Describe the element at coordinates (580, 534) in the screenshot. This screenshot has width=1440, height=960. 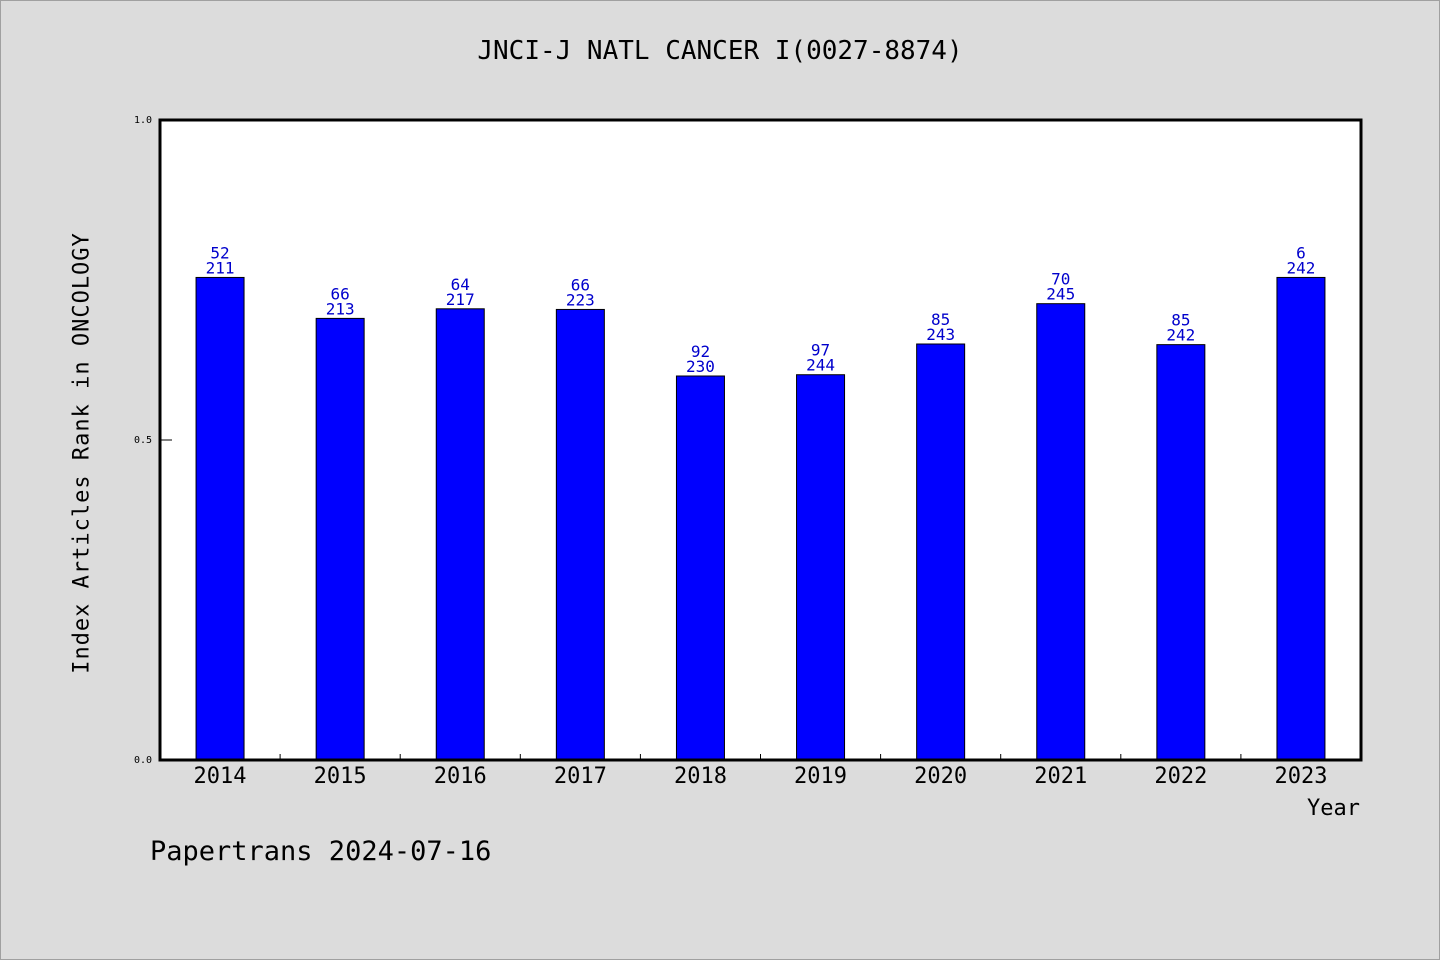
I see `bar-2017` at that location.